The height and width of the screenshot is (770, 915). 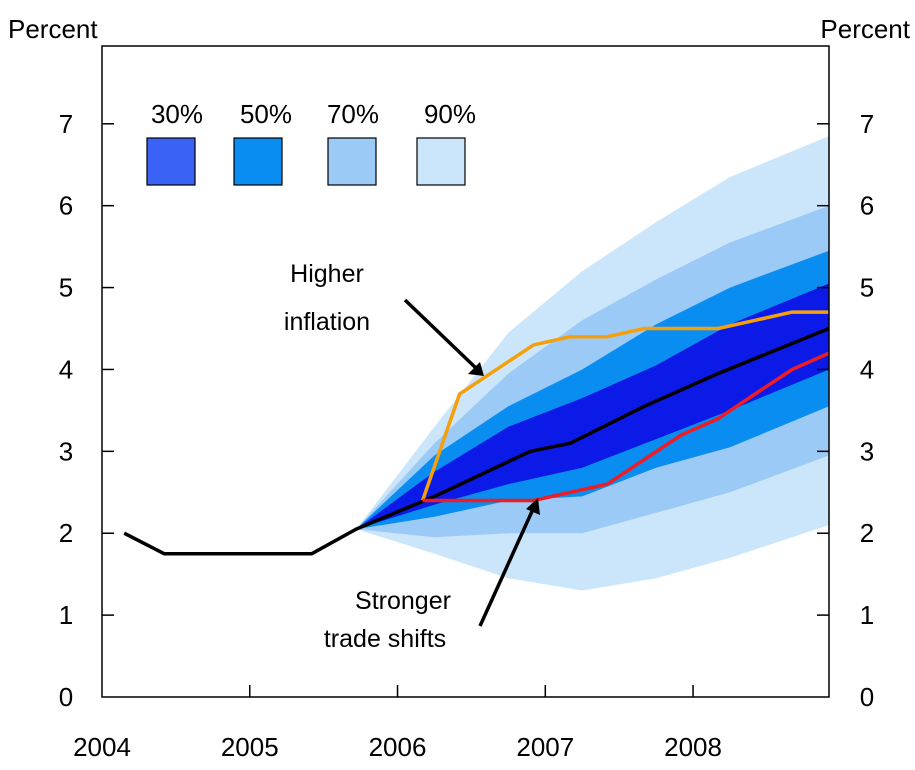 I want to click on annotation-higher-inflation-line2: inflation, so click(x=327, y=322).